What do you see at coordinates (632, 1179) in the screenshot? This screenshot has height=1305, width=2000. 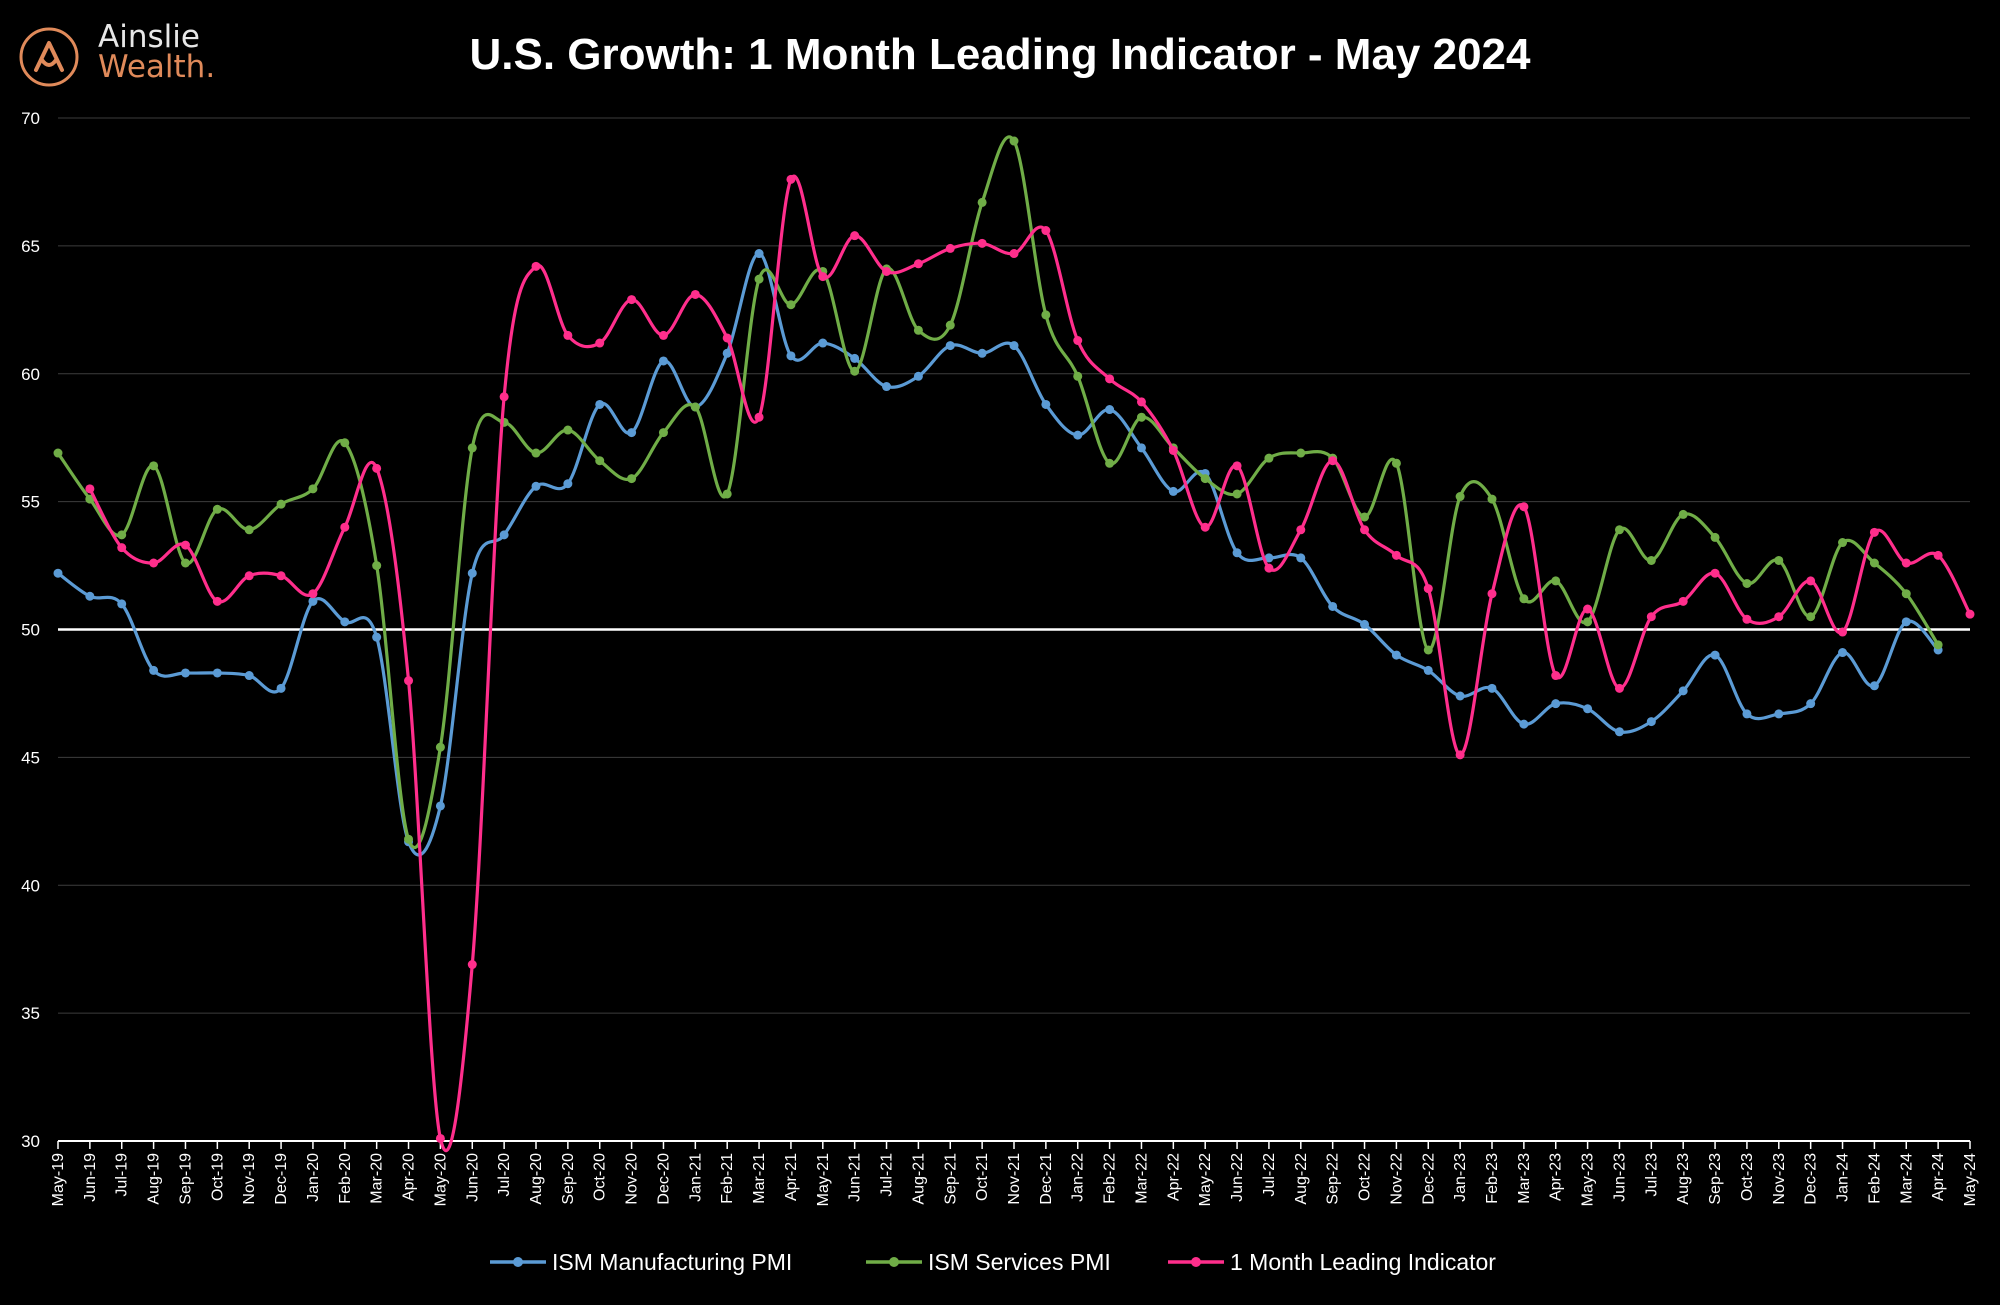 I see `x-tick-label: Nov-20` at bounding box center [632, 1179].